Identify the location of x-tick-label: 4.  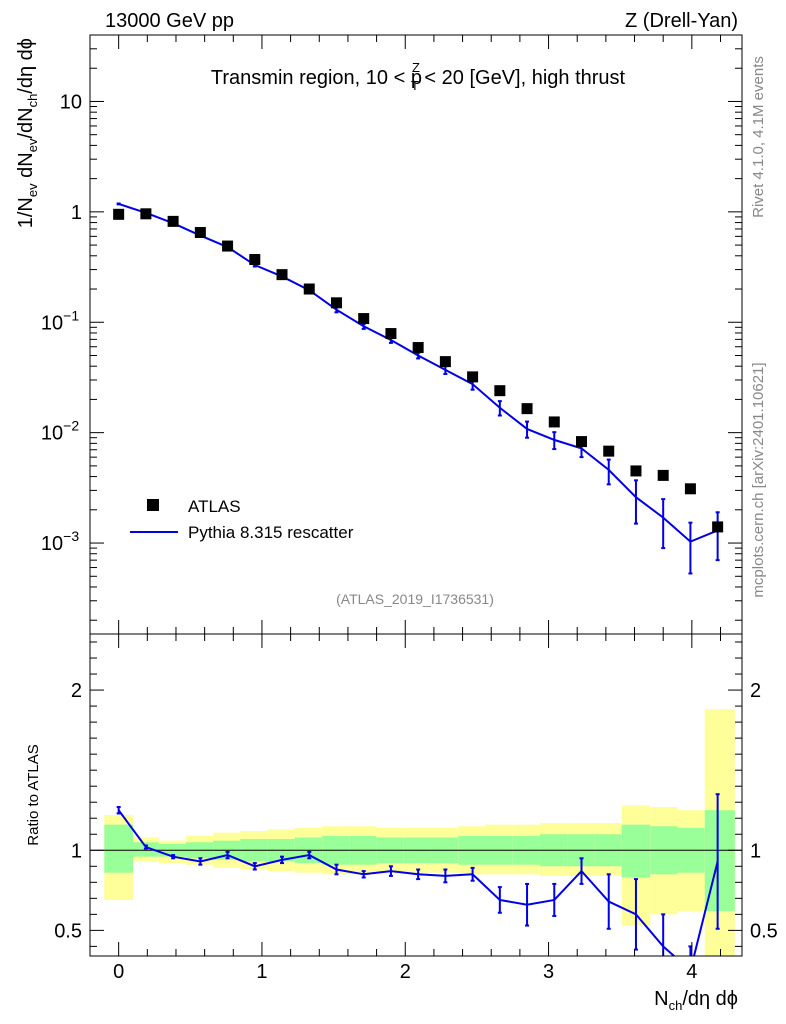
(691, 972).